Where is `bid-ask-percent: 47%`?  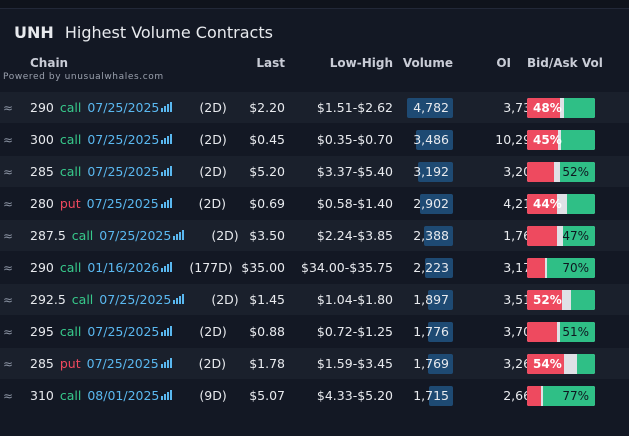
bid-ask-percent: 47% is located at coordinates (575, 236).